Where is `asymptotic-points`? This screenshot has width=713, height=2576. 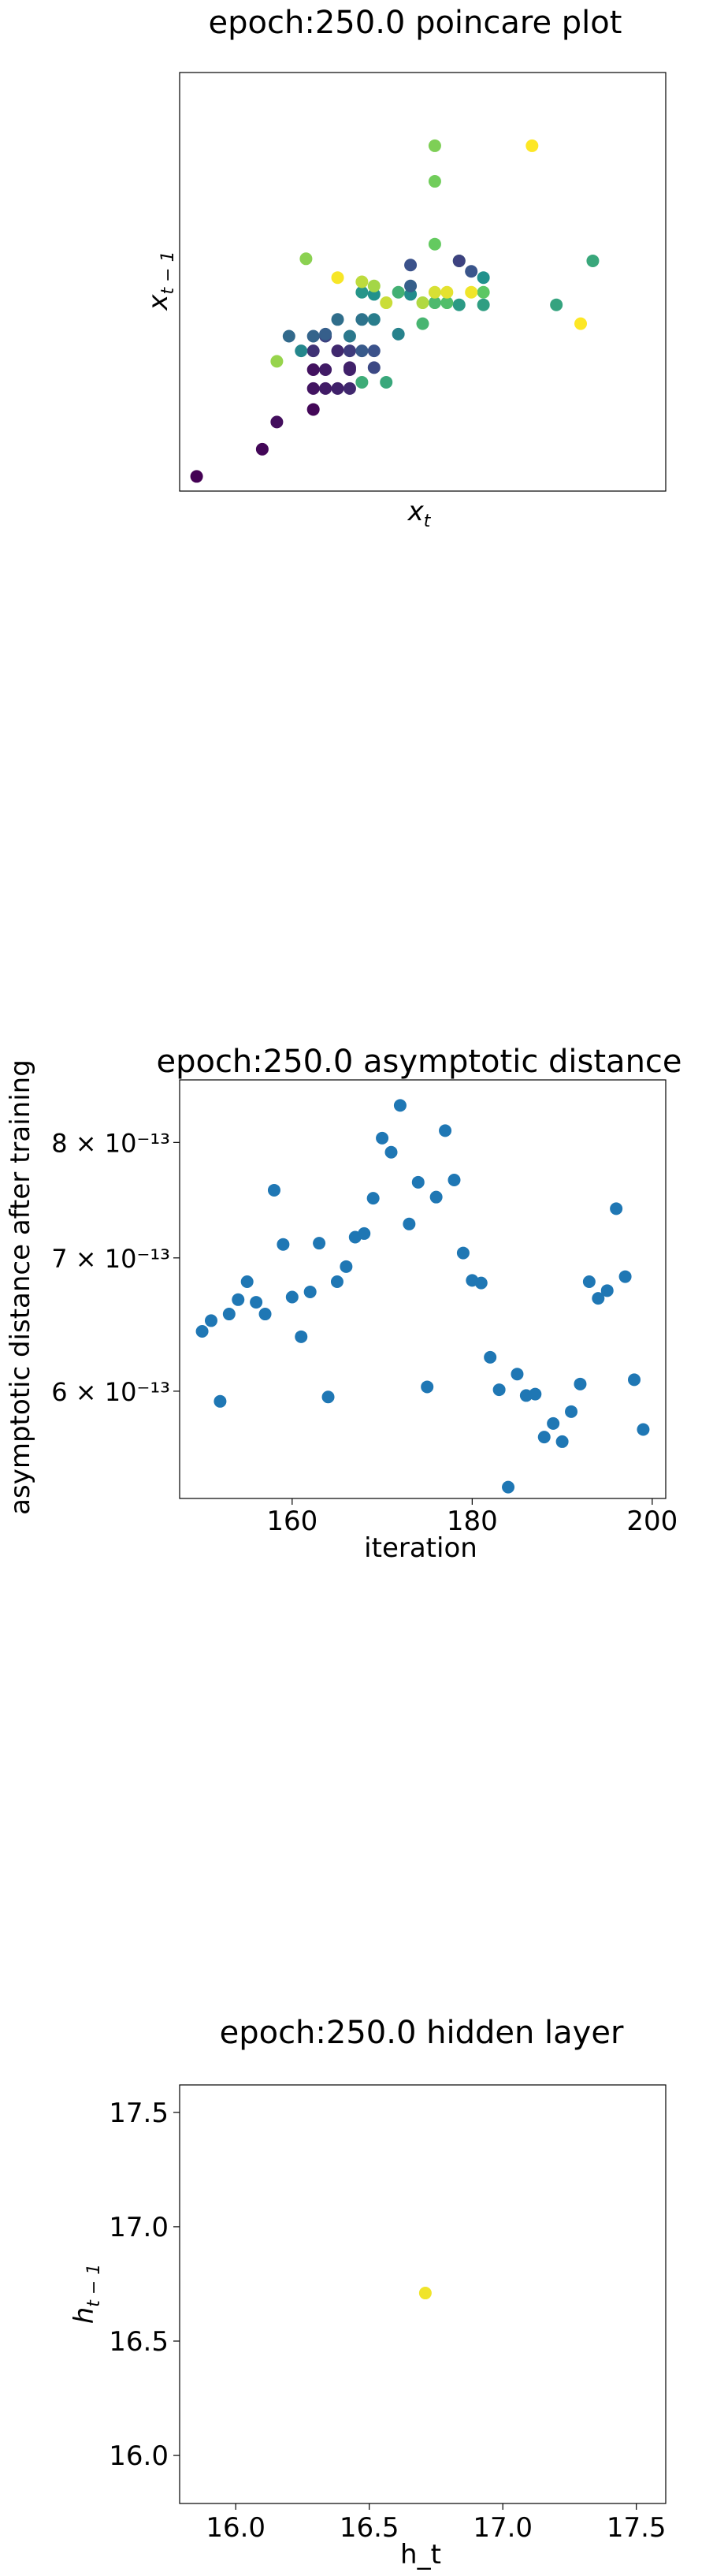 asymptotic-points is located at coordinates (423, 1296).